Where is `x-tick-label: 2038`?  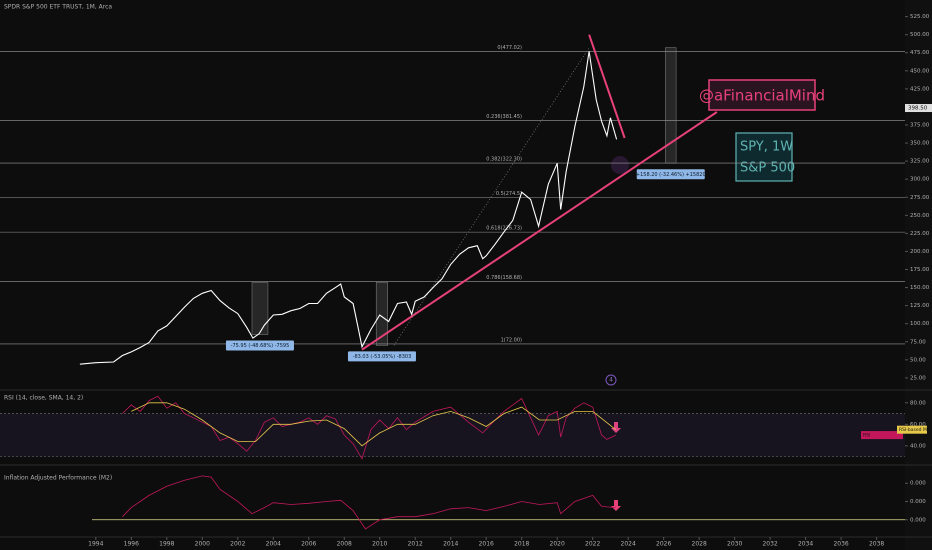
x-tick-label: 2038 is located at coordinates (876, 544).